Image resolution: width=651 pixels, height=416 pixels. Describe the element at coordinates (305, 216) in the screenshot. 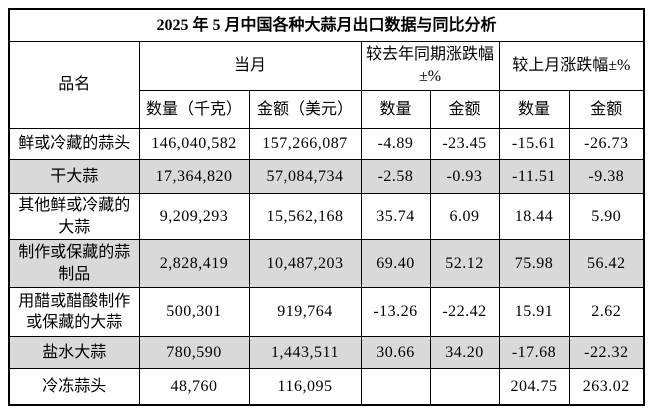

I see `amount-cell: 15,562,168` at that location.